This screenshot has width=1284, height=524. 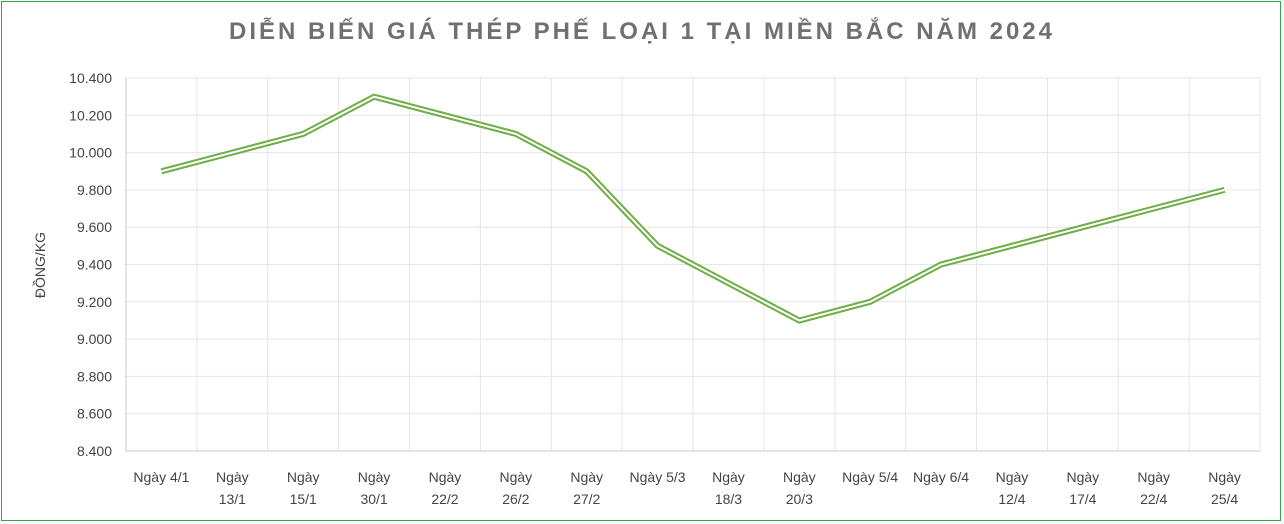 What do you see at coordinates (90, 78) in the screenshot?
I see `y-tick-label: 10.400` at bounding box center [90, 78].